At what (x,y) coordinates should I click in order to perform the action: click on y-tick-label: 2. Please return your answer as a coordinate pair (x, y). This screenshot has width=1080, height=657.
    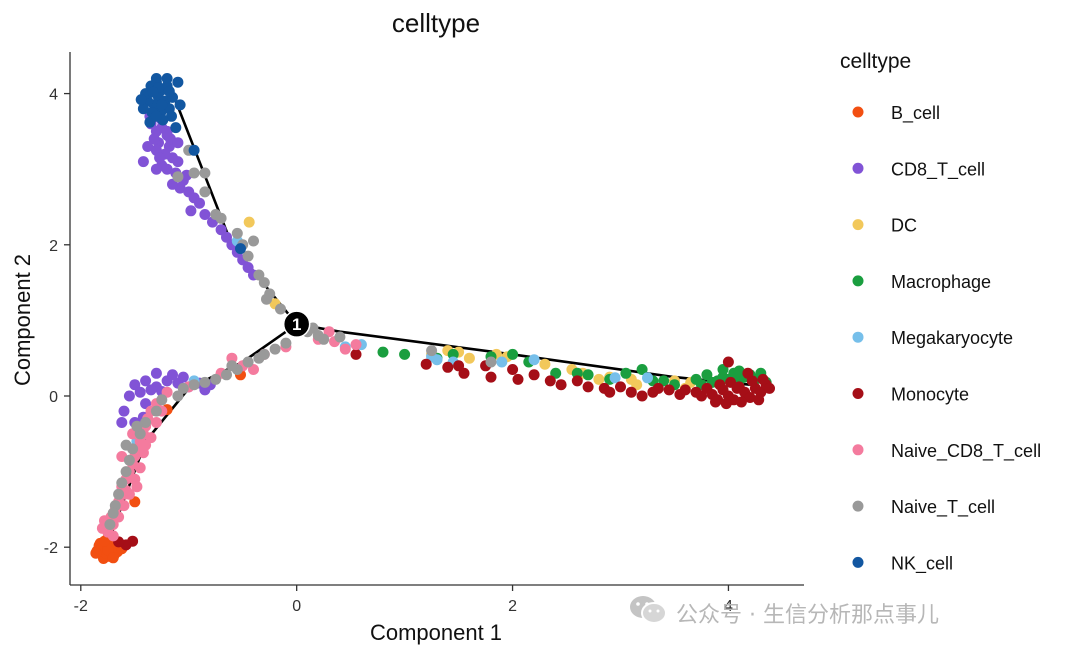
    Looking at the image, I should click on (53, 246).